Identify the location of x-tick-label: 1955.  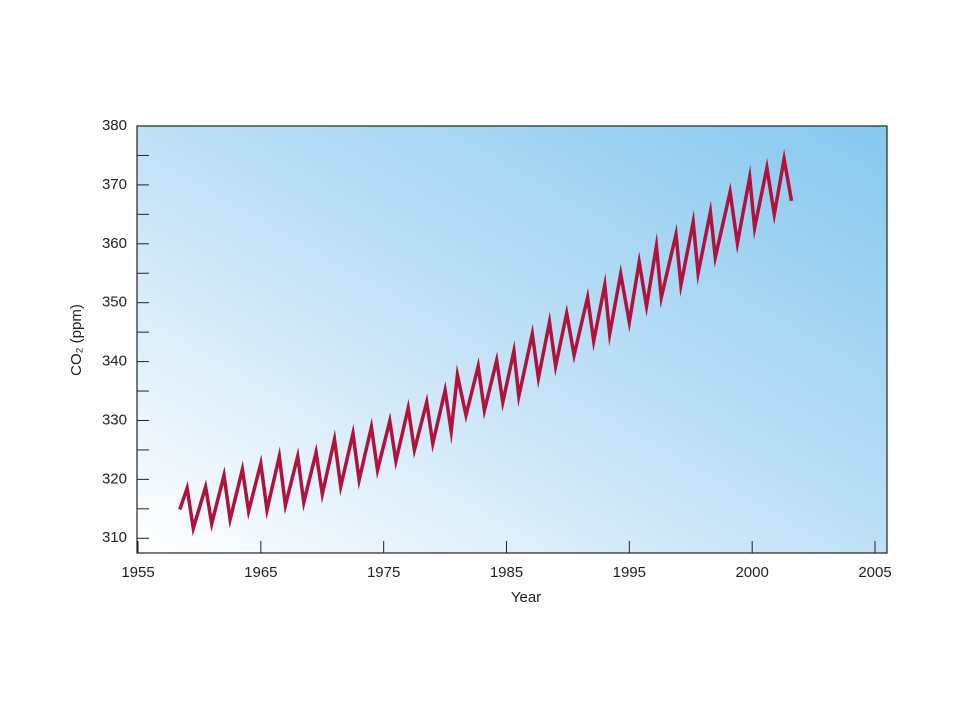
(137, 572).